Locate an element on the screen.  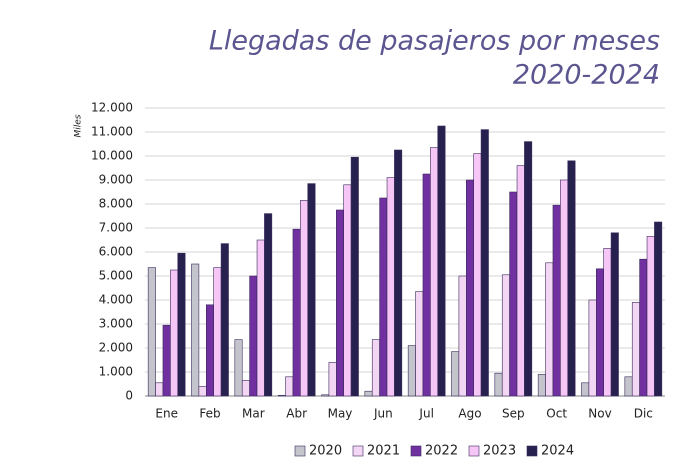
y-tick-label: 10.000 is located at coordinates (112, 156).